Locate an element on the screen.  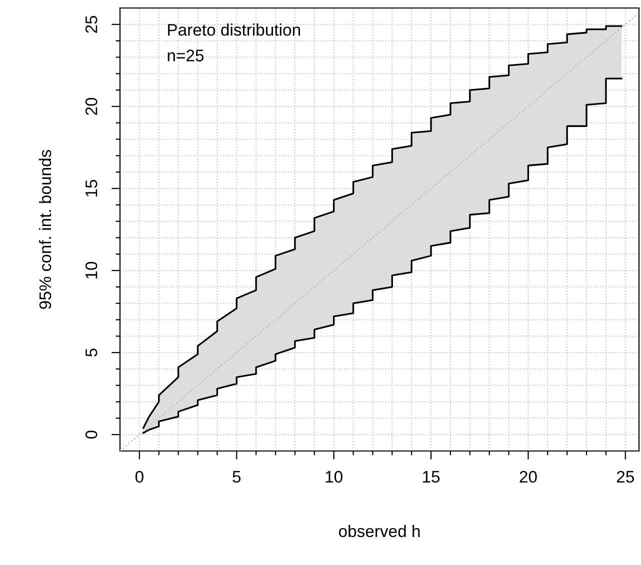
y-tick-label: 5 is located at coordinates (92, 352).